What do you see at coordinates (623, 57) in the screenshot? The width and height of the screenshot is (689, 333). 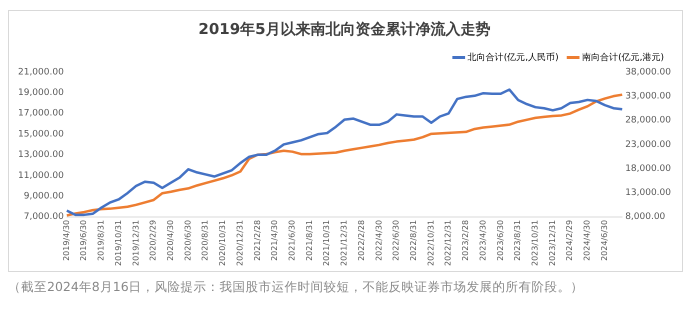 I see `legend-label: 南向合计(亿元,港元)` at bounding box center [623, 57].